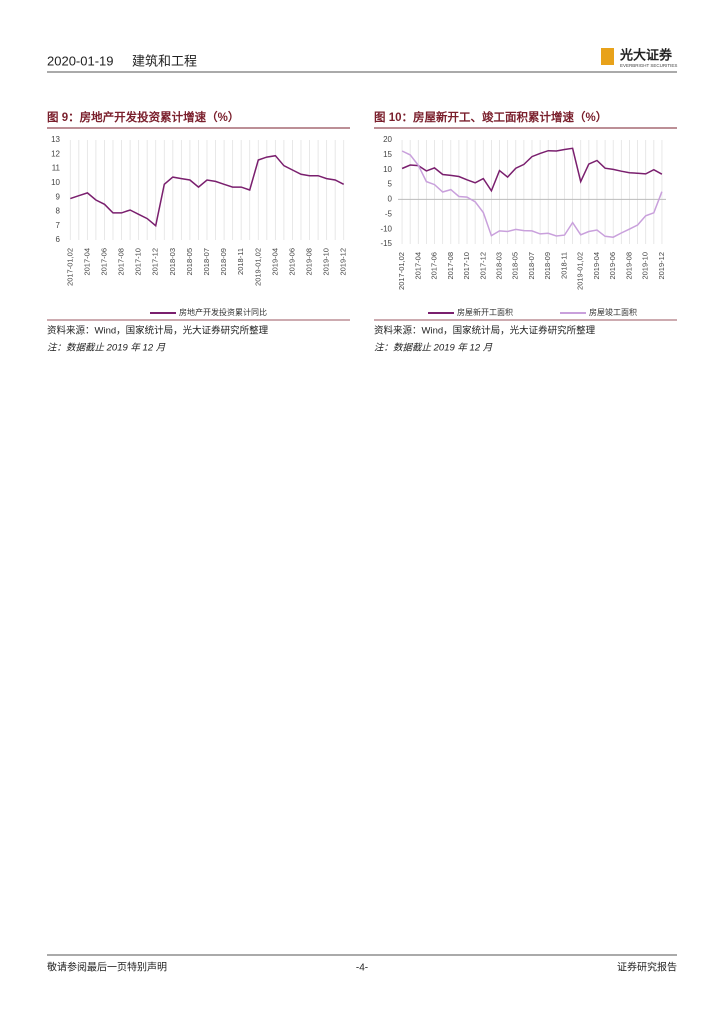 Image resolution: width=724 pixels, height=1024 pixels. What do you see at coordinates (58, 225) in the screenshot?
I see `y-tick-label: 7` at bounding box center [58, 225].